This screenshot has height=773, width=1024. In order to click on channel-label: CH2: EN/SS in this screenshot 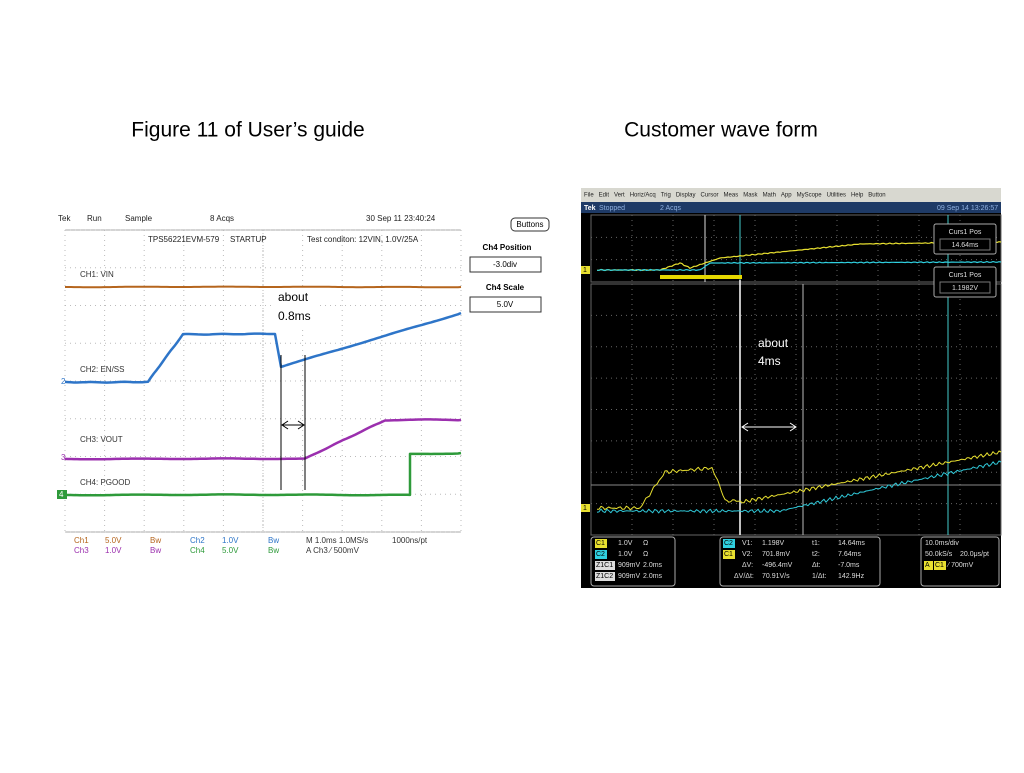, I will do `click(102, 369)`.